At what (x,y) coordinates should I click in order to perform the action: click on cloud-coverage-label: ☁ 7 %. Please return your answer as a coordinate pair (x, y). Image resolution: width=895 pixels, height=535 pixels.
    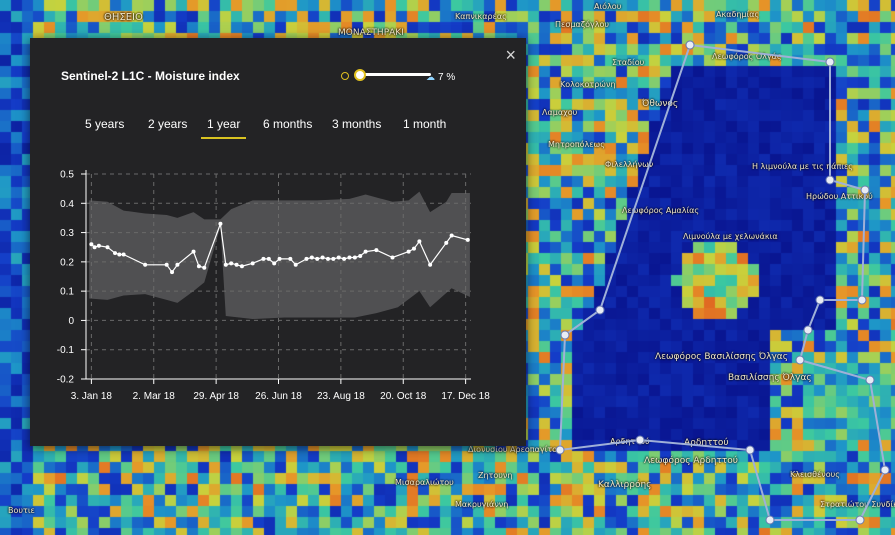
    Looking at the image, I should click on (440, 77).